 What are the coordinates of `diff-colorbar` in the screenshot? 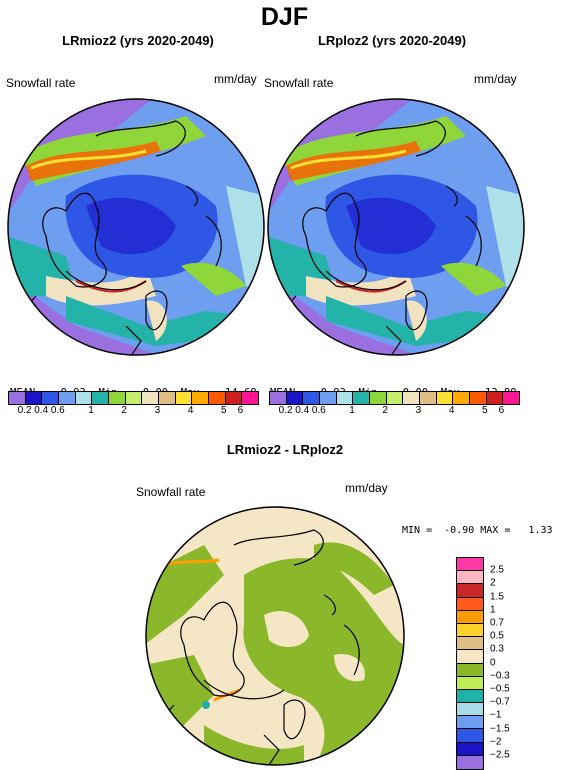 It's located at (470, 663).